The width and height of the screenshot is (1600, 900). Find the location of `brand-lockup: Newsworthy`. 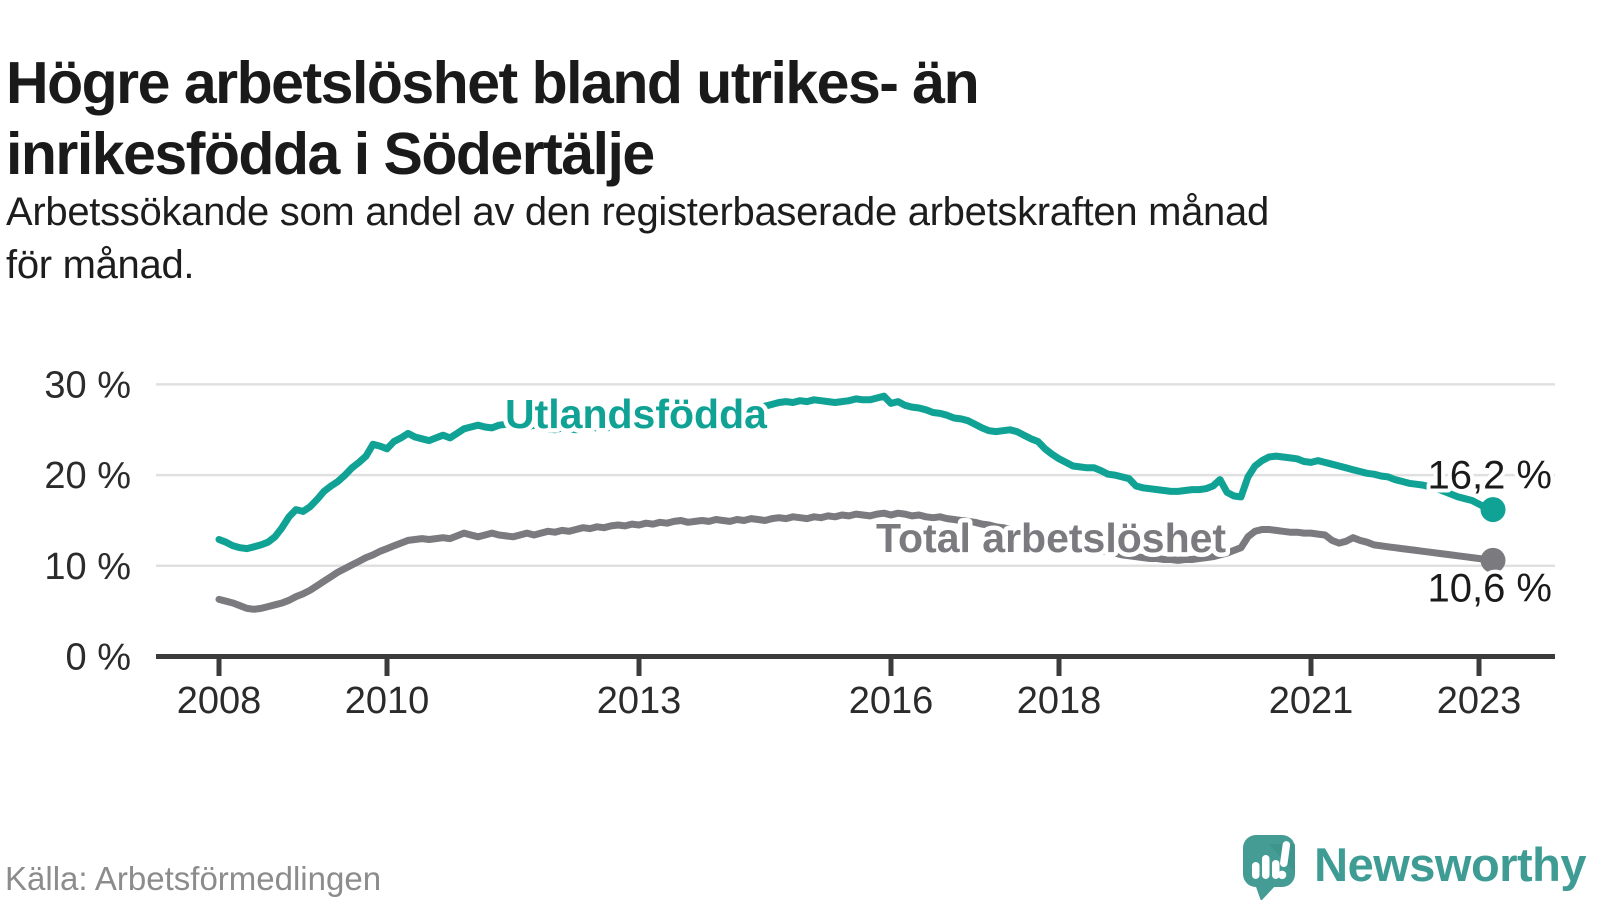

brand-lockup: Newsworthy is located at coordinates (1413, 866).